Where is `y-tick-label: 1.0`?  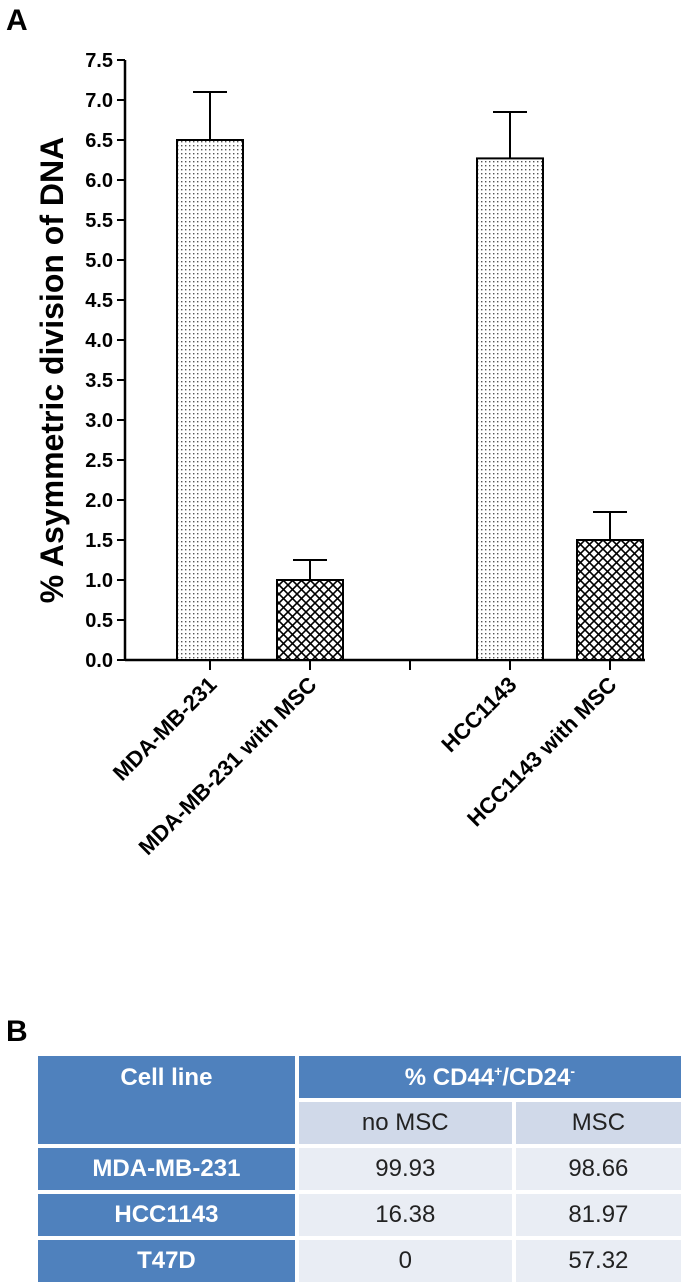
y-tick-label: 1.0 is located at coordinates (99, 581).